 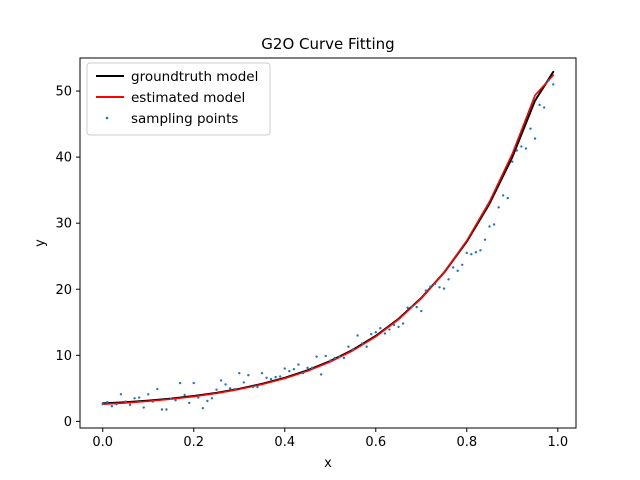 I want to click on chart-title: G2O Curve Fitting, so click(x=327, y=44).